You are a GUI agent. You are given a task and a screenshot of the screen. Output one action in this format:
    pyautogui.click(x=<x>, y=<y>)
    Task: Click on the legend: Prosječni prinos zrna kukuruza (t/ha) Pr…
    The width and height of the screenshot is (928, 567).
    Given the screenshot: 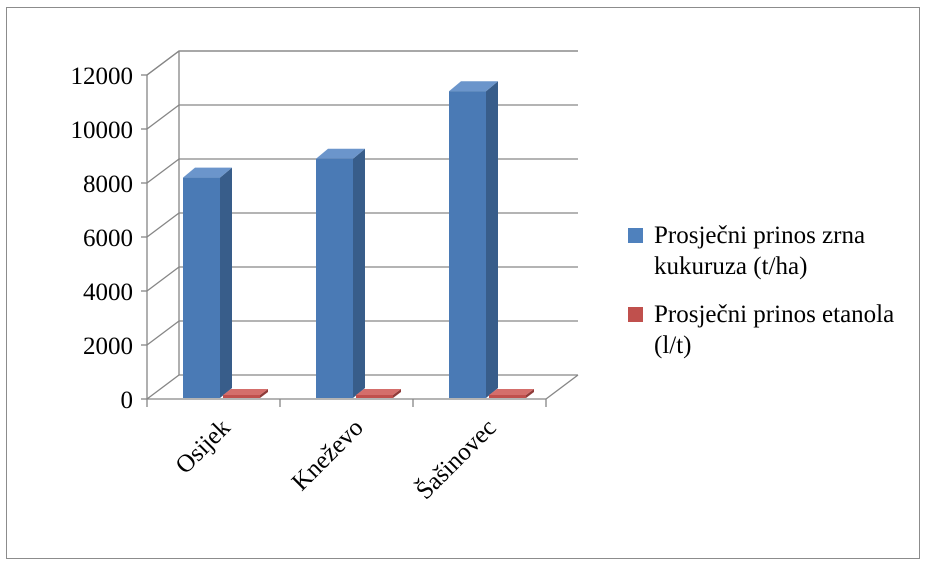 What is the action you would take?
    pyautogui.click(x=768, y=299)
    